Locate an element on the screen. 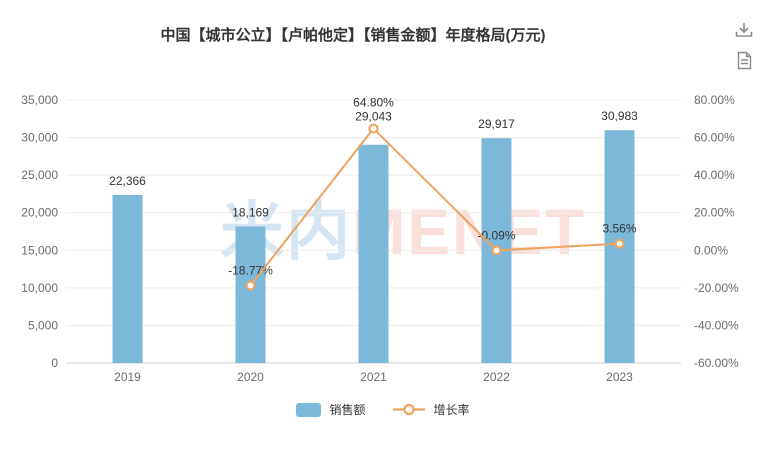 The height and width of the screenshot is (450, 766). download-icon is located at coordinates (744, 31).